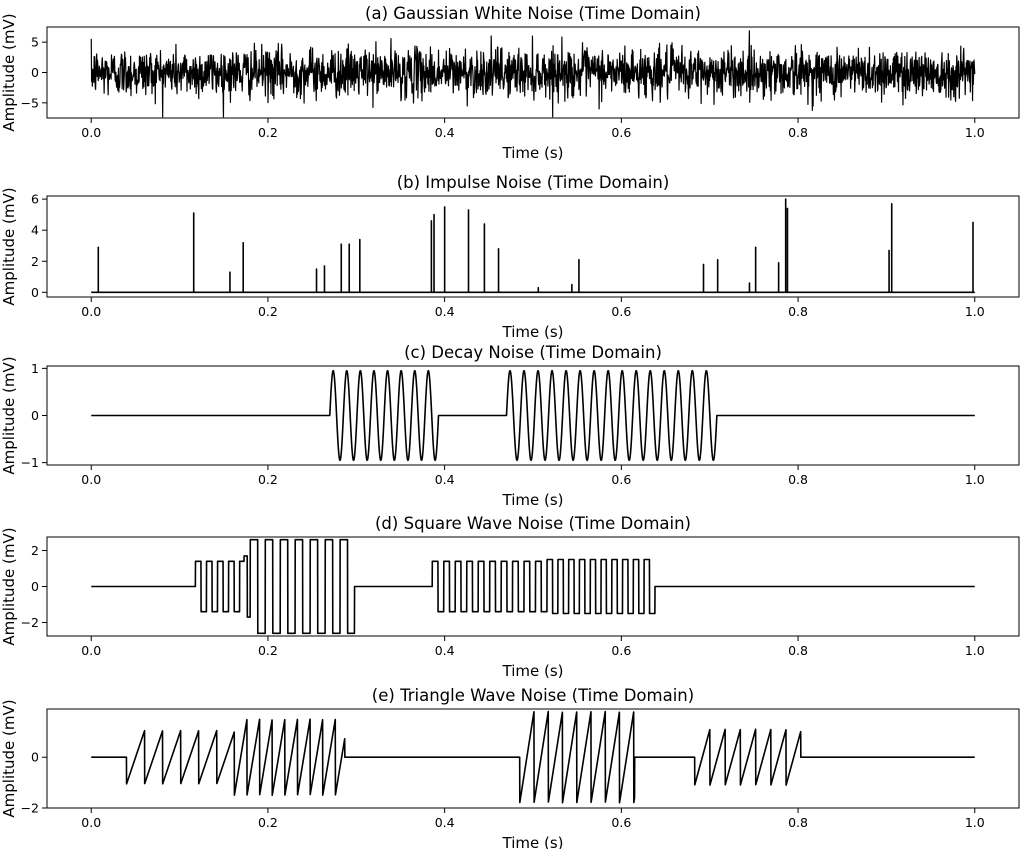 Image resolution: width=1024 pixels, height=849 pixels. I want to click on y-tick-label: −5, so click(30, 102).